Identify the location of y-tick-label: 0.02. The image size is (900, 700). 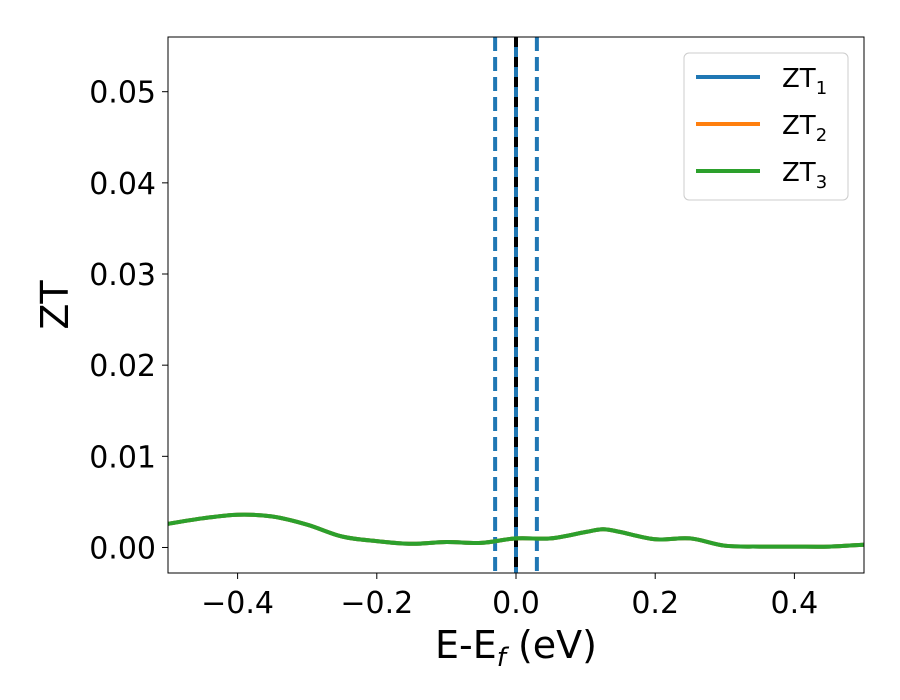
(122, 366).